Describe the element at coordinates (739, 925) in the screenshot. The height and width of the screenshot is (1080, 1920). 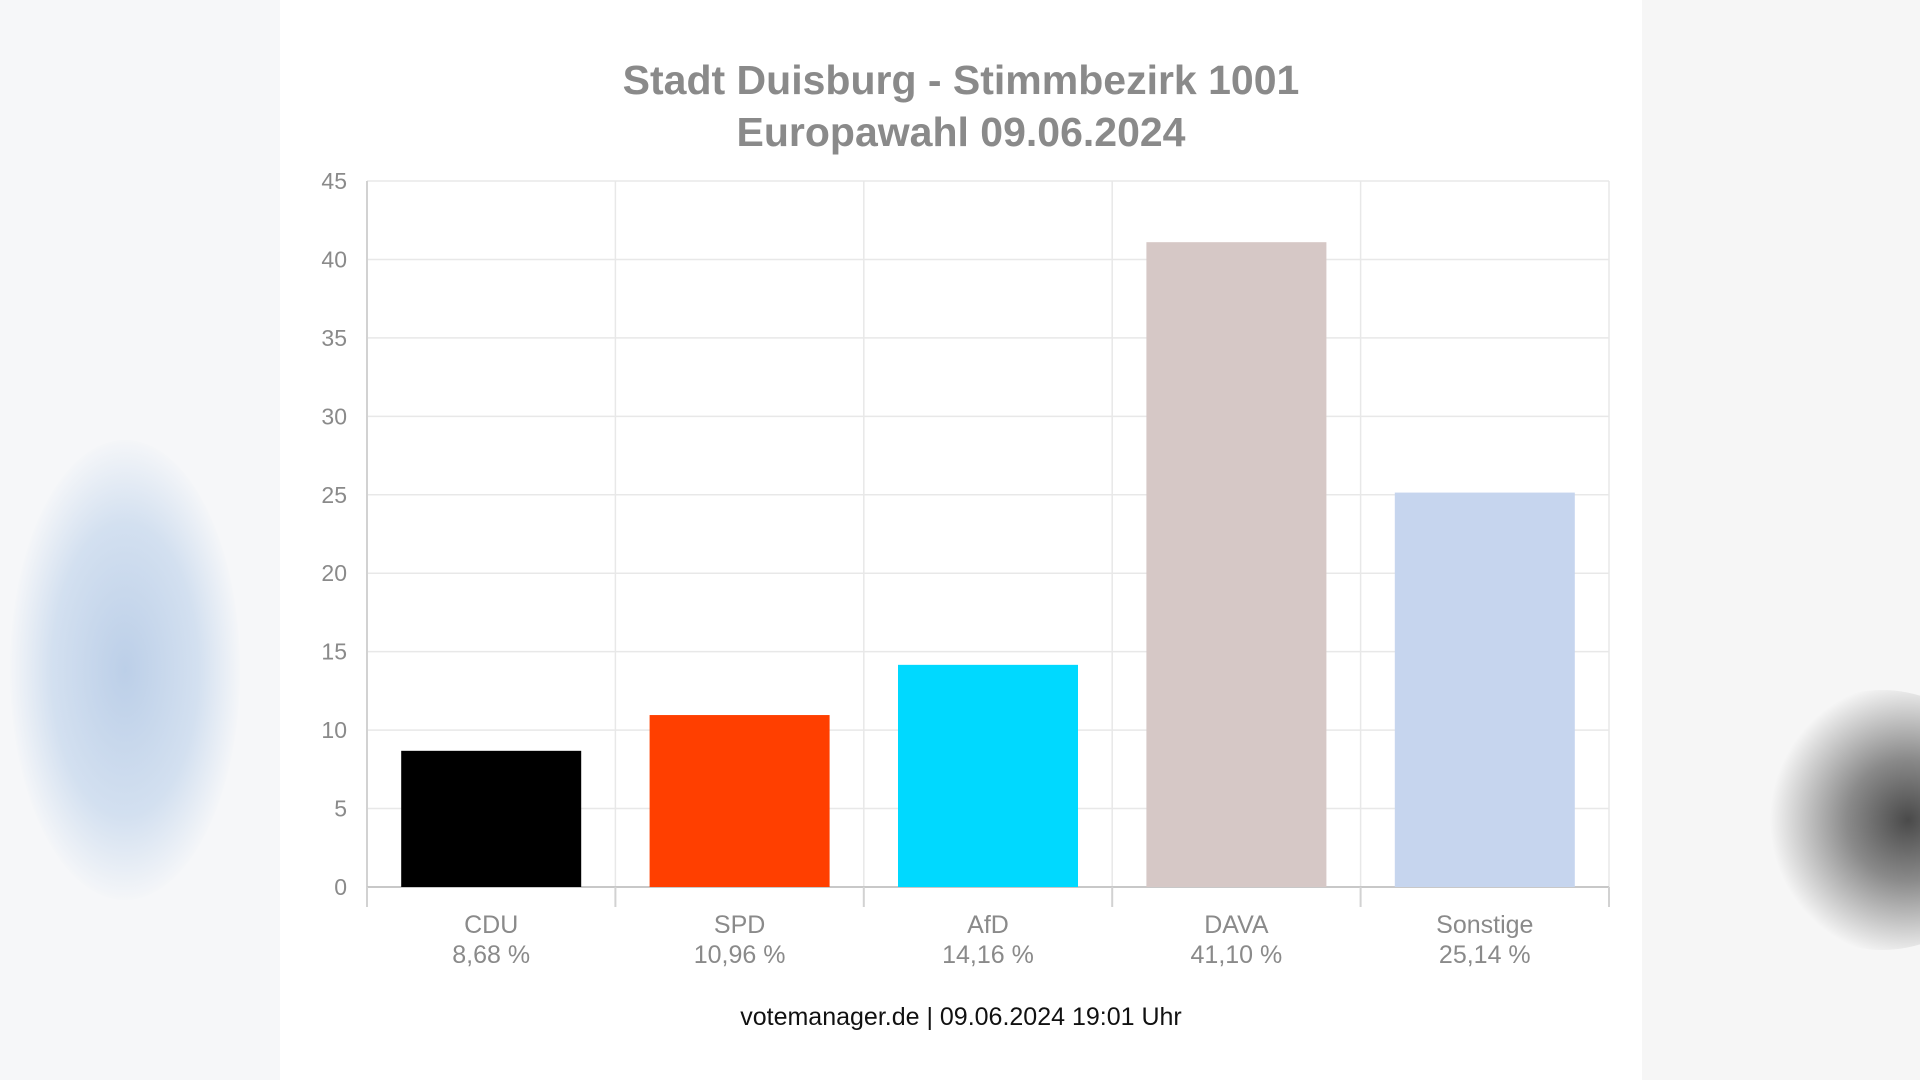
I see `x-category-label: SPD` at that location.